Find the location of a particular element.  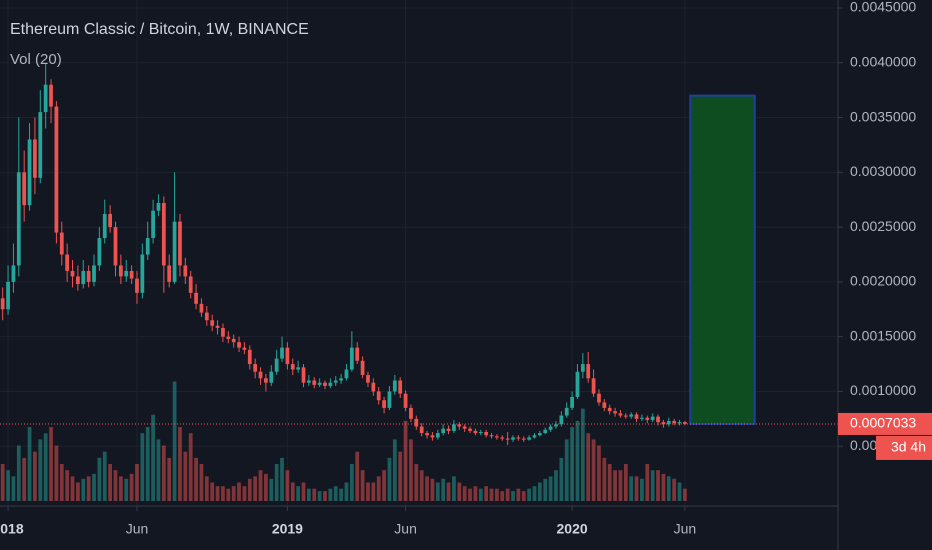

y-tick-label: 0.0045000 is located at coordinates (883, 7).